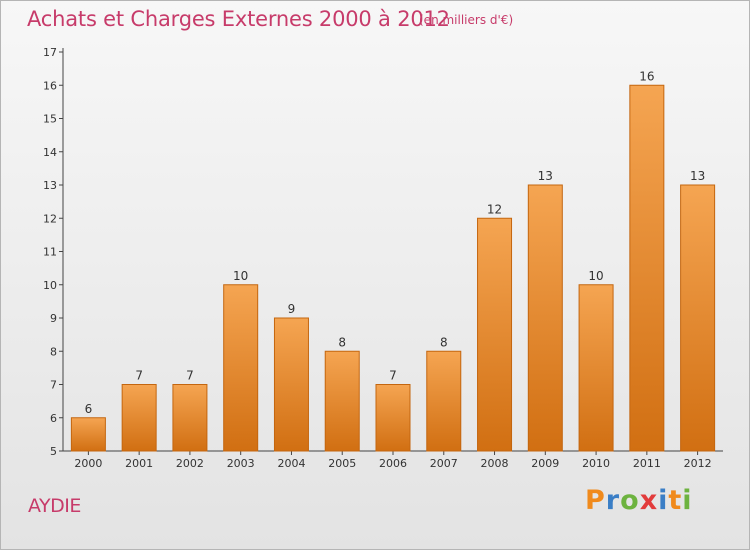 The image size is (750, 551). What do you see at coordinates (53, 418) in the screenshot?
I see `y-tick-label: 6` at bounding box center [53, 418].